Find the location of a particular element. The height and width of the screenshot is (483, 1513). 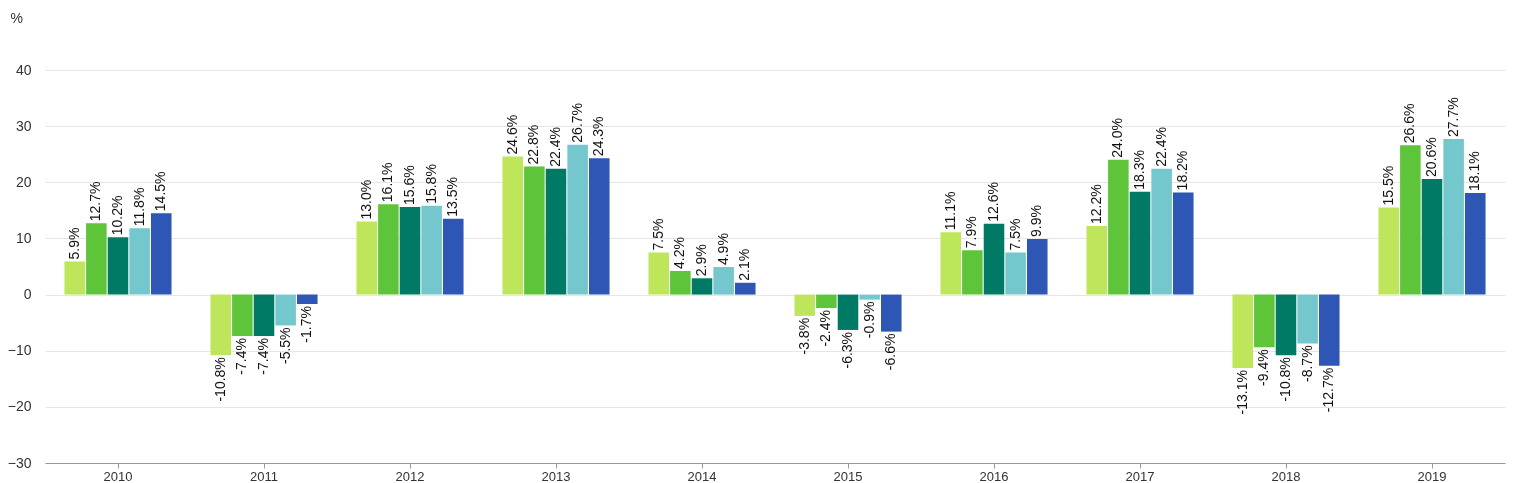

y-tick-label: 0 is located at coordinates (27, 294).